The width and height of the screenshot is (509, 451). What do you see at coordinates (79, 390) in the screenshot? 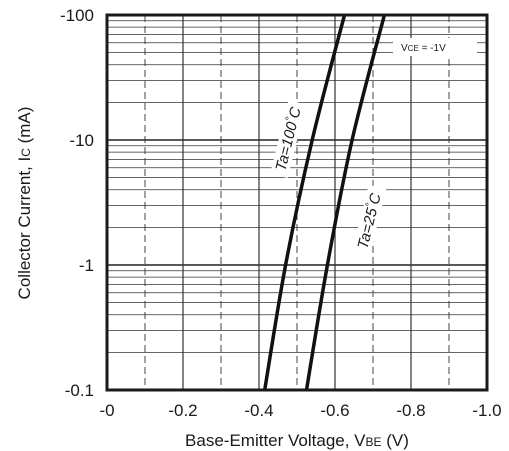
I see `y-tick-label: -0.1` at bounding box center [79, 390].